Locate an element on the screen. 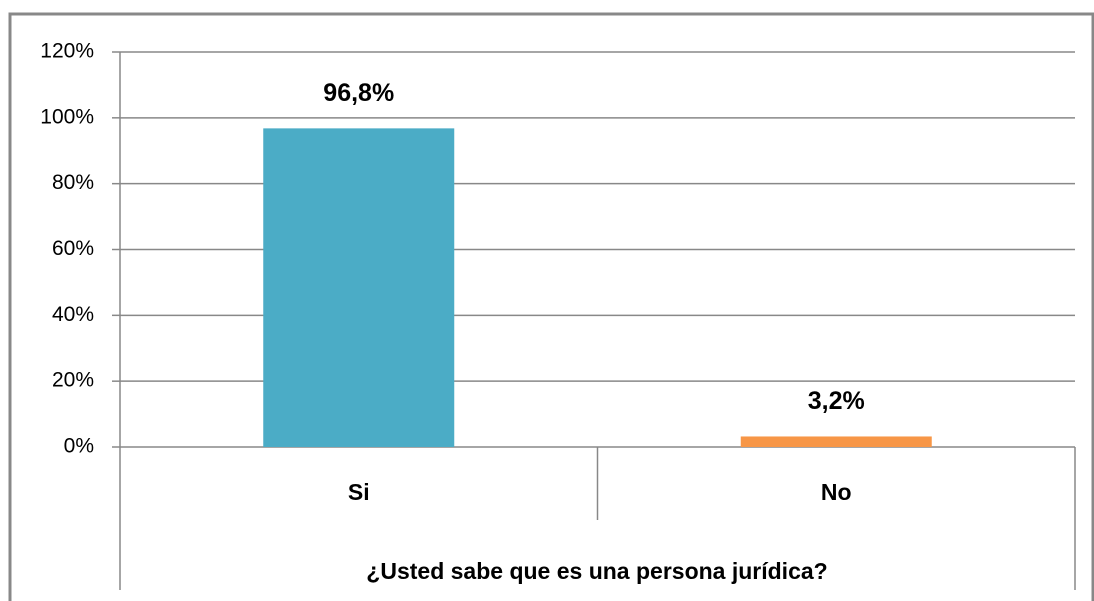 Image resolution: width=1094 pixels, height=601 pixels. y-tick-label: 80% is located at coordinates (73, 182).